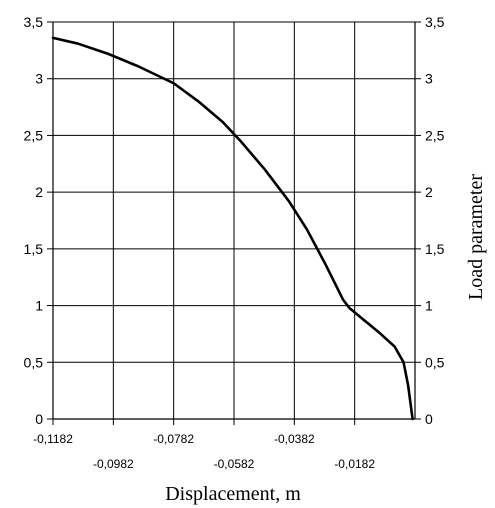  Describe the element at coordinates (429, 419) in the screenshot. I see `y-tick-label-right: 0` at that location.